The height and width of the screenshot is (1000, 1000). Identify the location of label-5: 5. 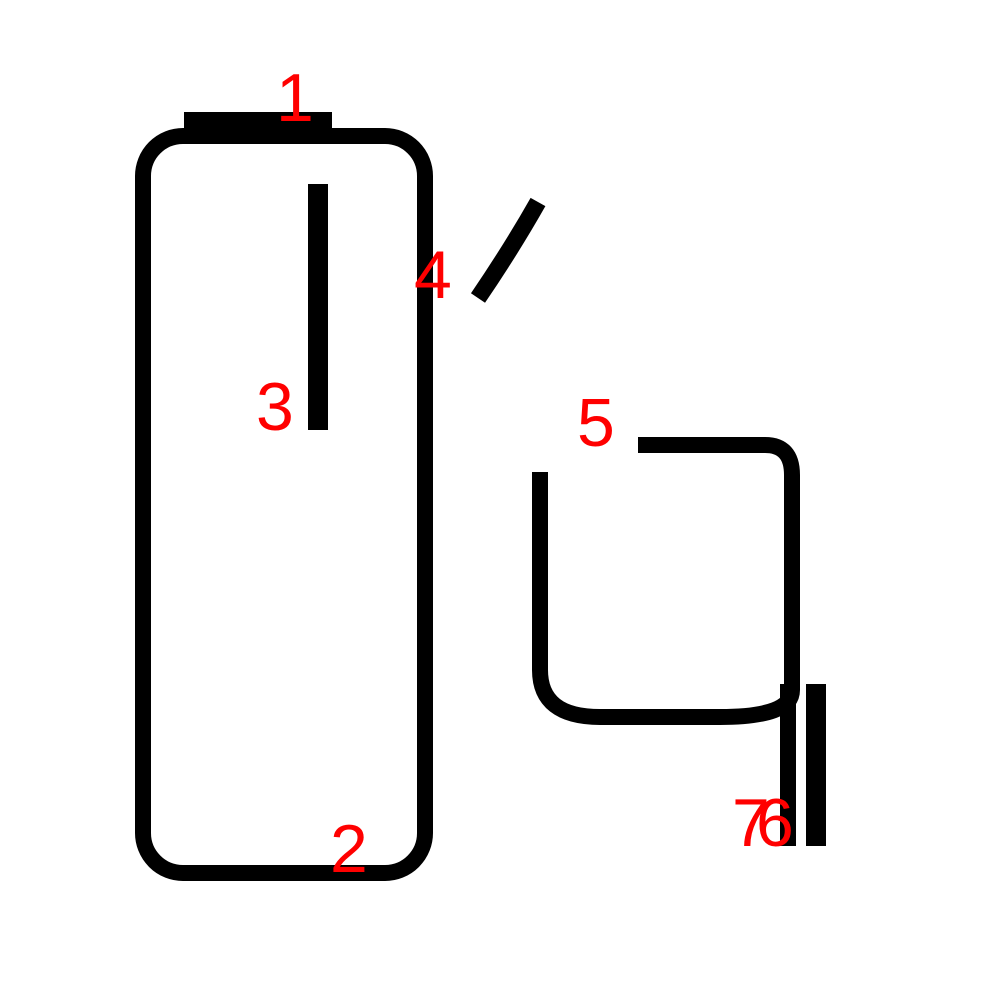
(596, 423).